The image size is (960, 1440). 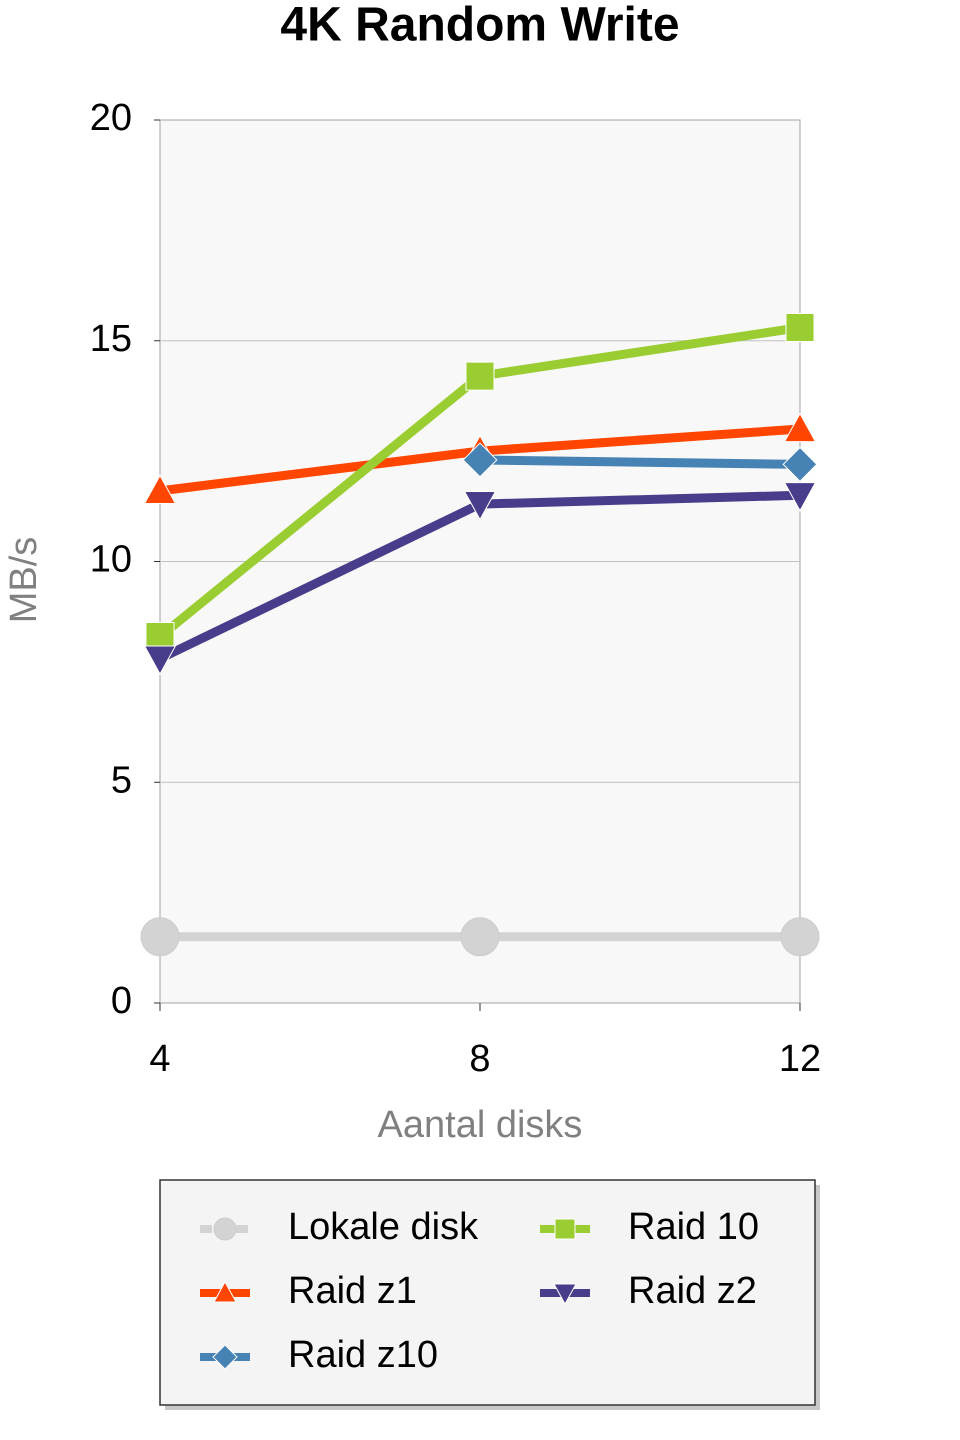 I want to click on legend-label: Raid z2, so click(x=692, y=1291).